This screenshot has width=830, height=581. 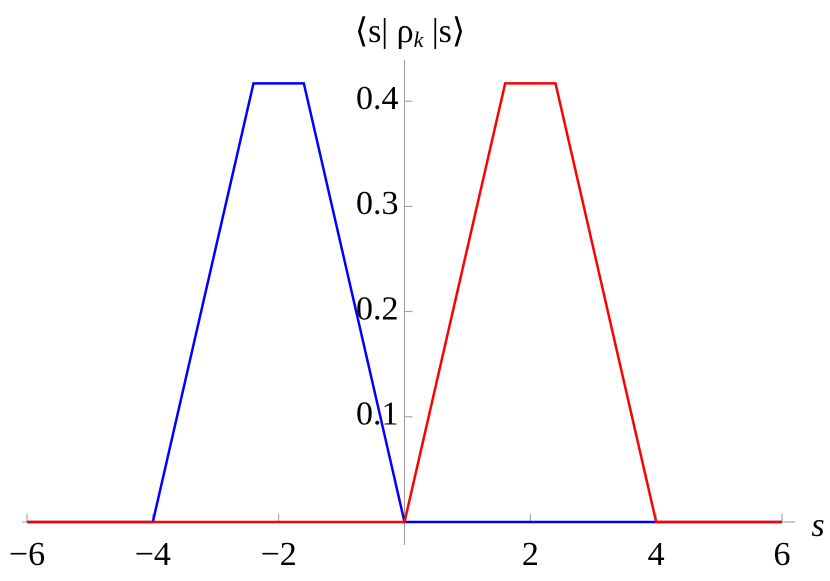 I want to click on y-label-part: |s⟩, so click(x=444, y=31).